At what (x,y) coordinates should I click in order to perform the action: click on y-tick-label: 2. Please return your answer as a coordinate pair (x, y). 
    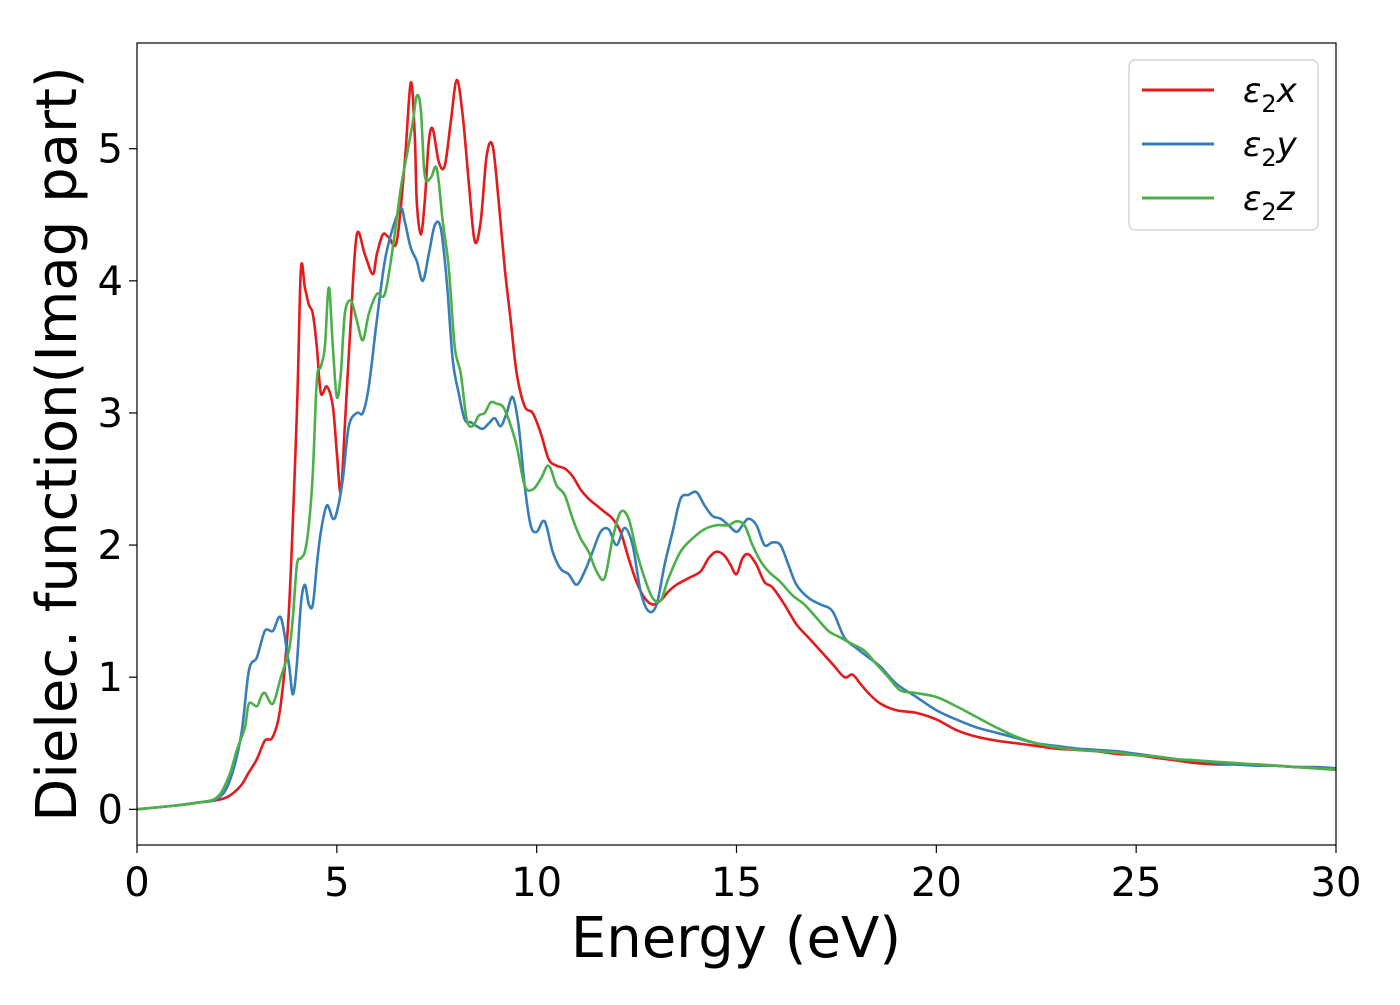
    Looking at the image, I should click on (110, 546).